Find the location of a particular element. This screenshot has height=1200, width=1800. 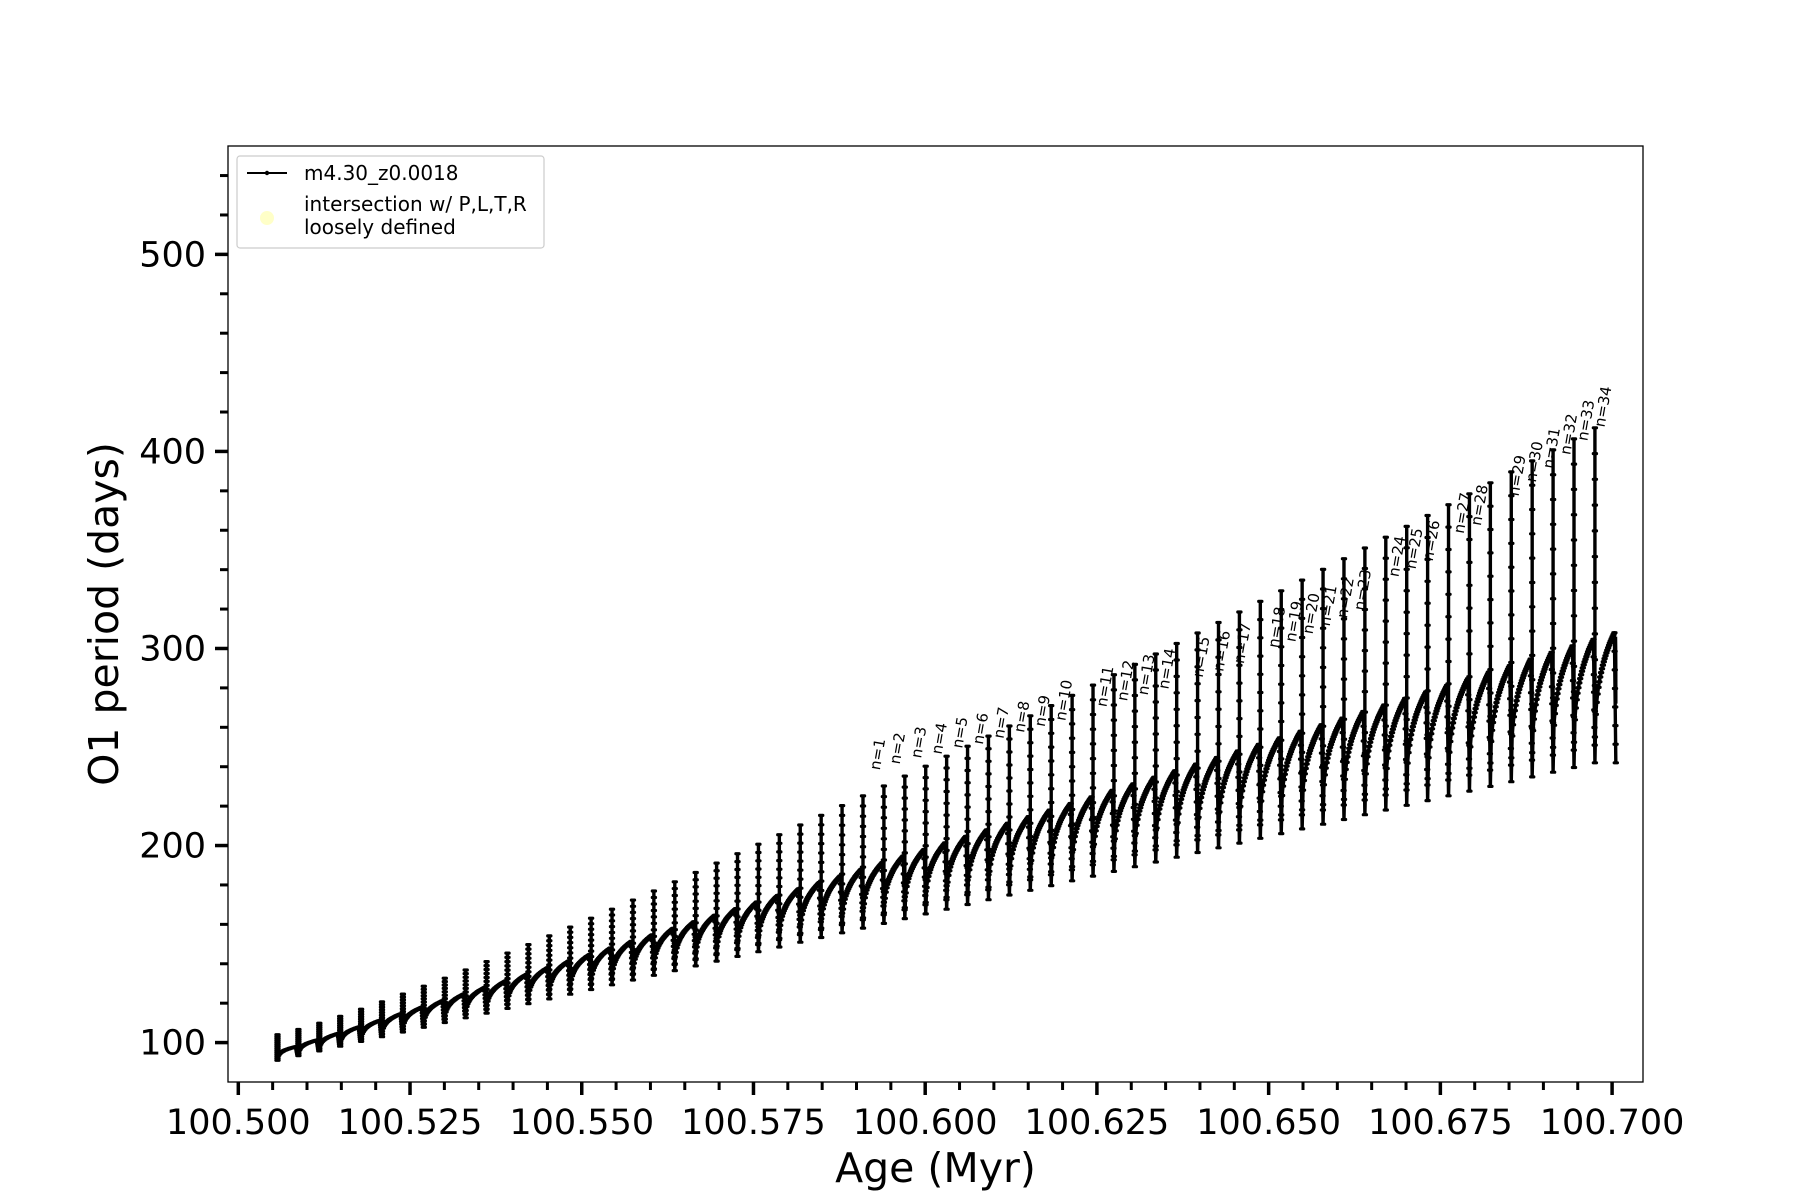

legend-label-model: m4.30_z0.0018 is located at coordinates (381, 173).